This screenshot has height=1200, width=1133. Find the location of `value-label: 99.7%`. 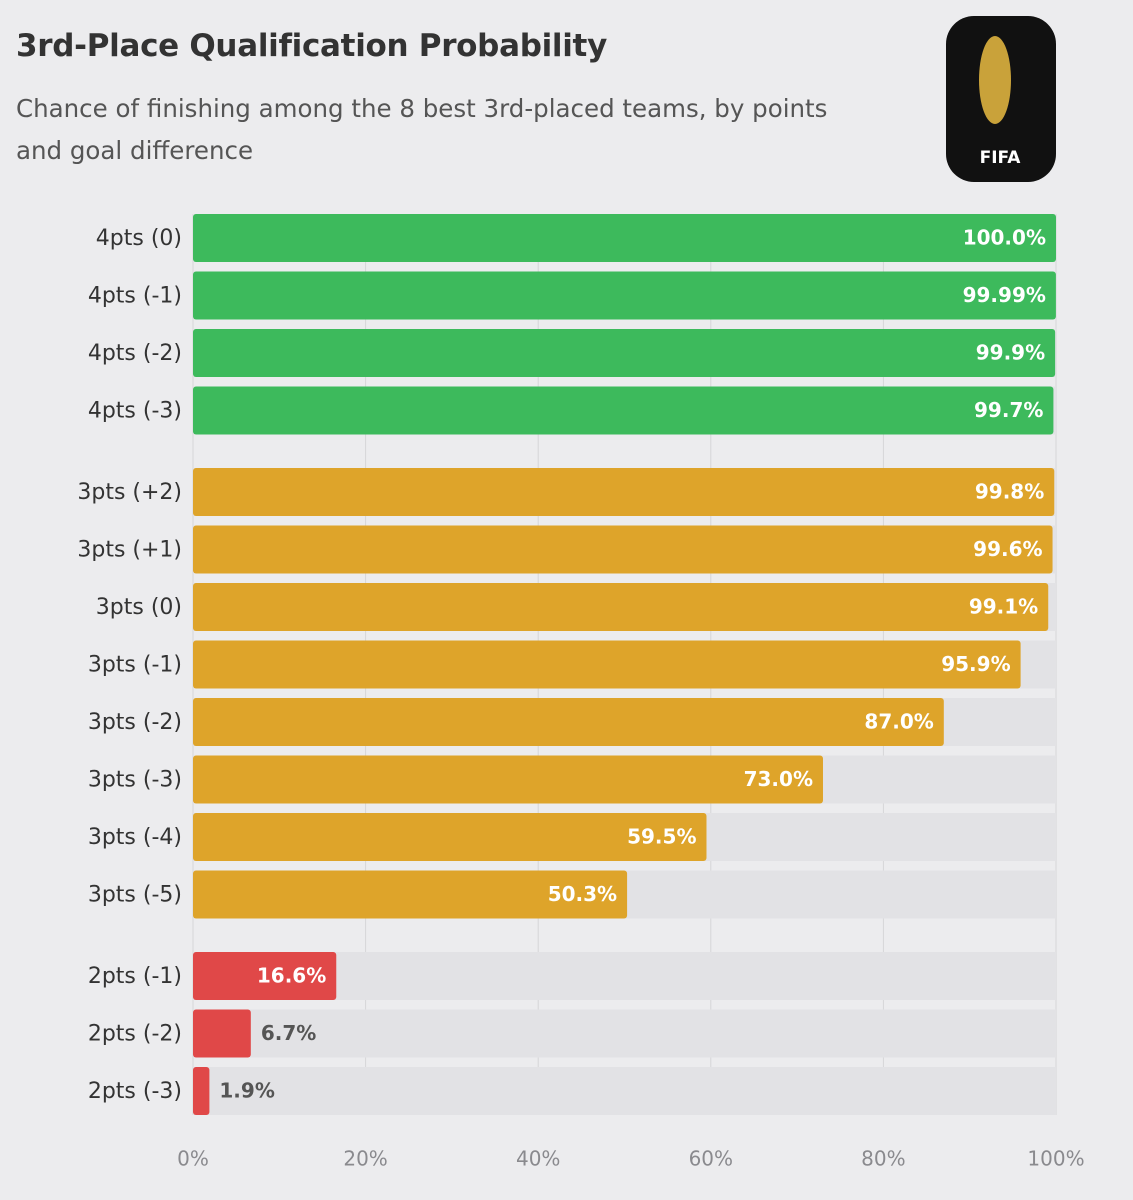

value-label: 99.7% is located at coordinates (1008, 410).